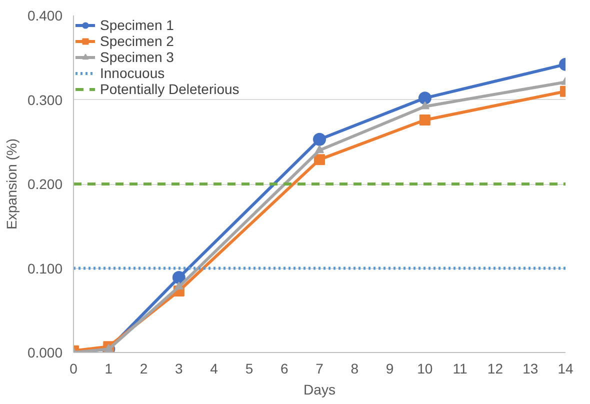 The width and height of the screenshot is (590, 404). Describe the element at coordinates (45, 268) in the screenshot. I see `y-tick-label: 0.100` at that location.